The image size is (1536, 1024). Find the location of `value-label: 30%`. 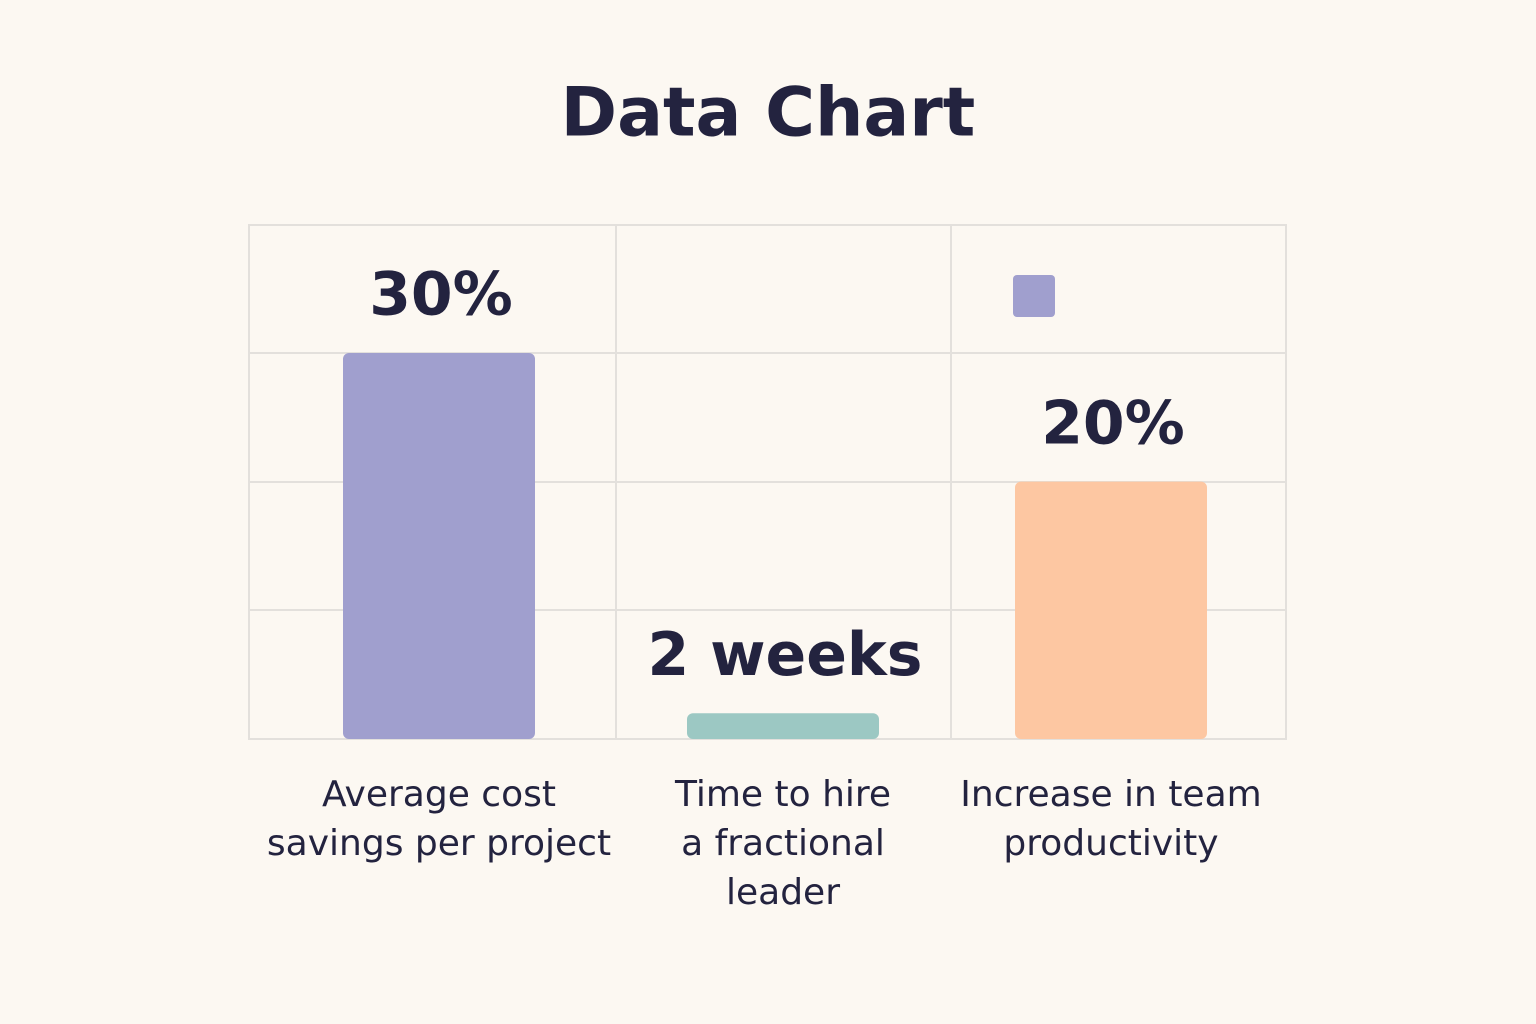

value-label: 30% is located at coordinates (441, 295).